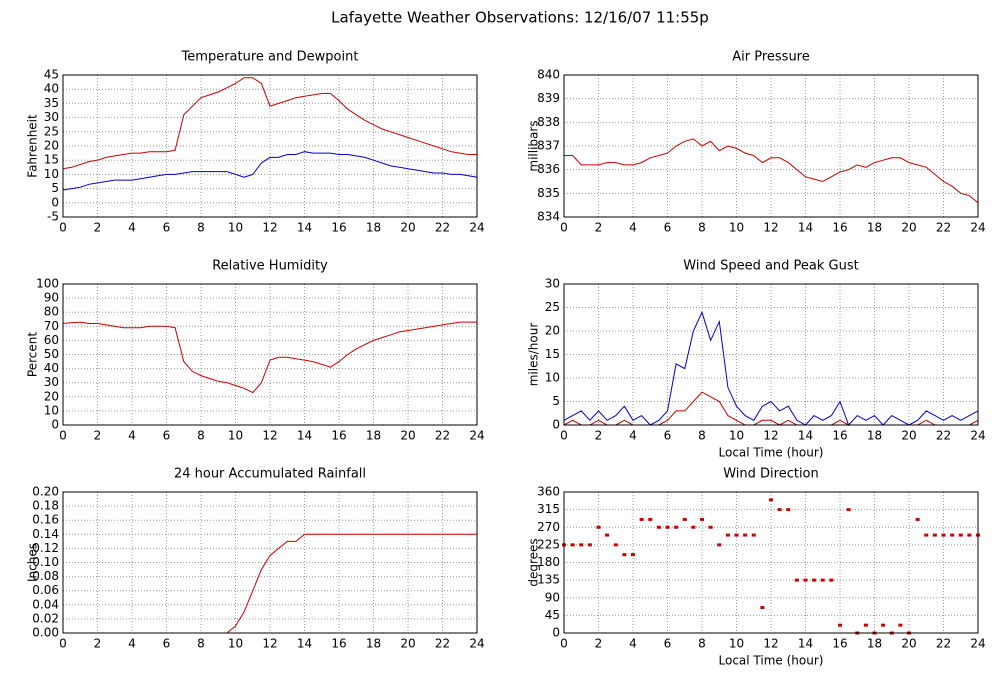  What do you see at coordinates (270, 474) in the screenshot?
I see `chart-title: 24 hour Accumulated Rainfall` at bounding box center [270, 474].